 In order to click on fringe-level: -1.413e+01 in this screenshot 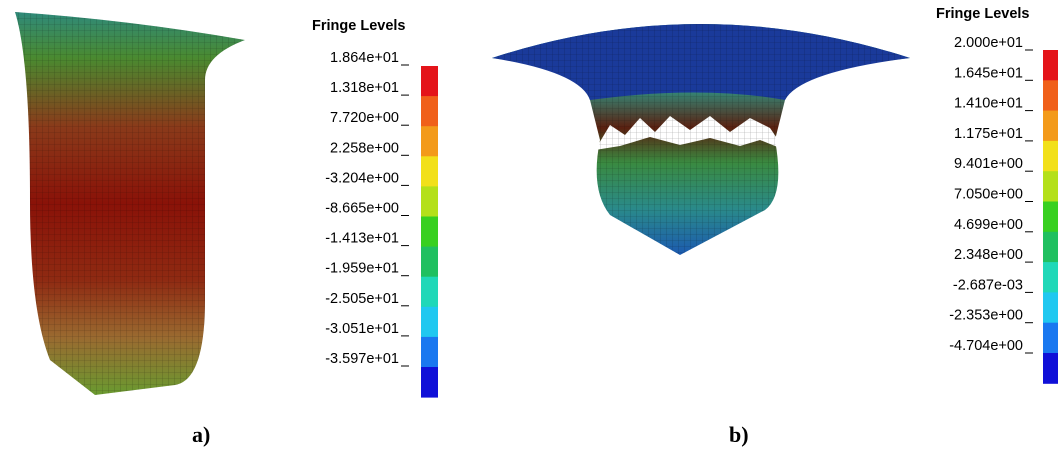, I will do `click(362, 239)`.